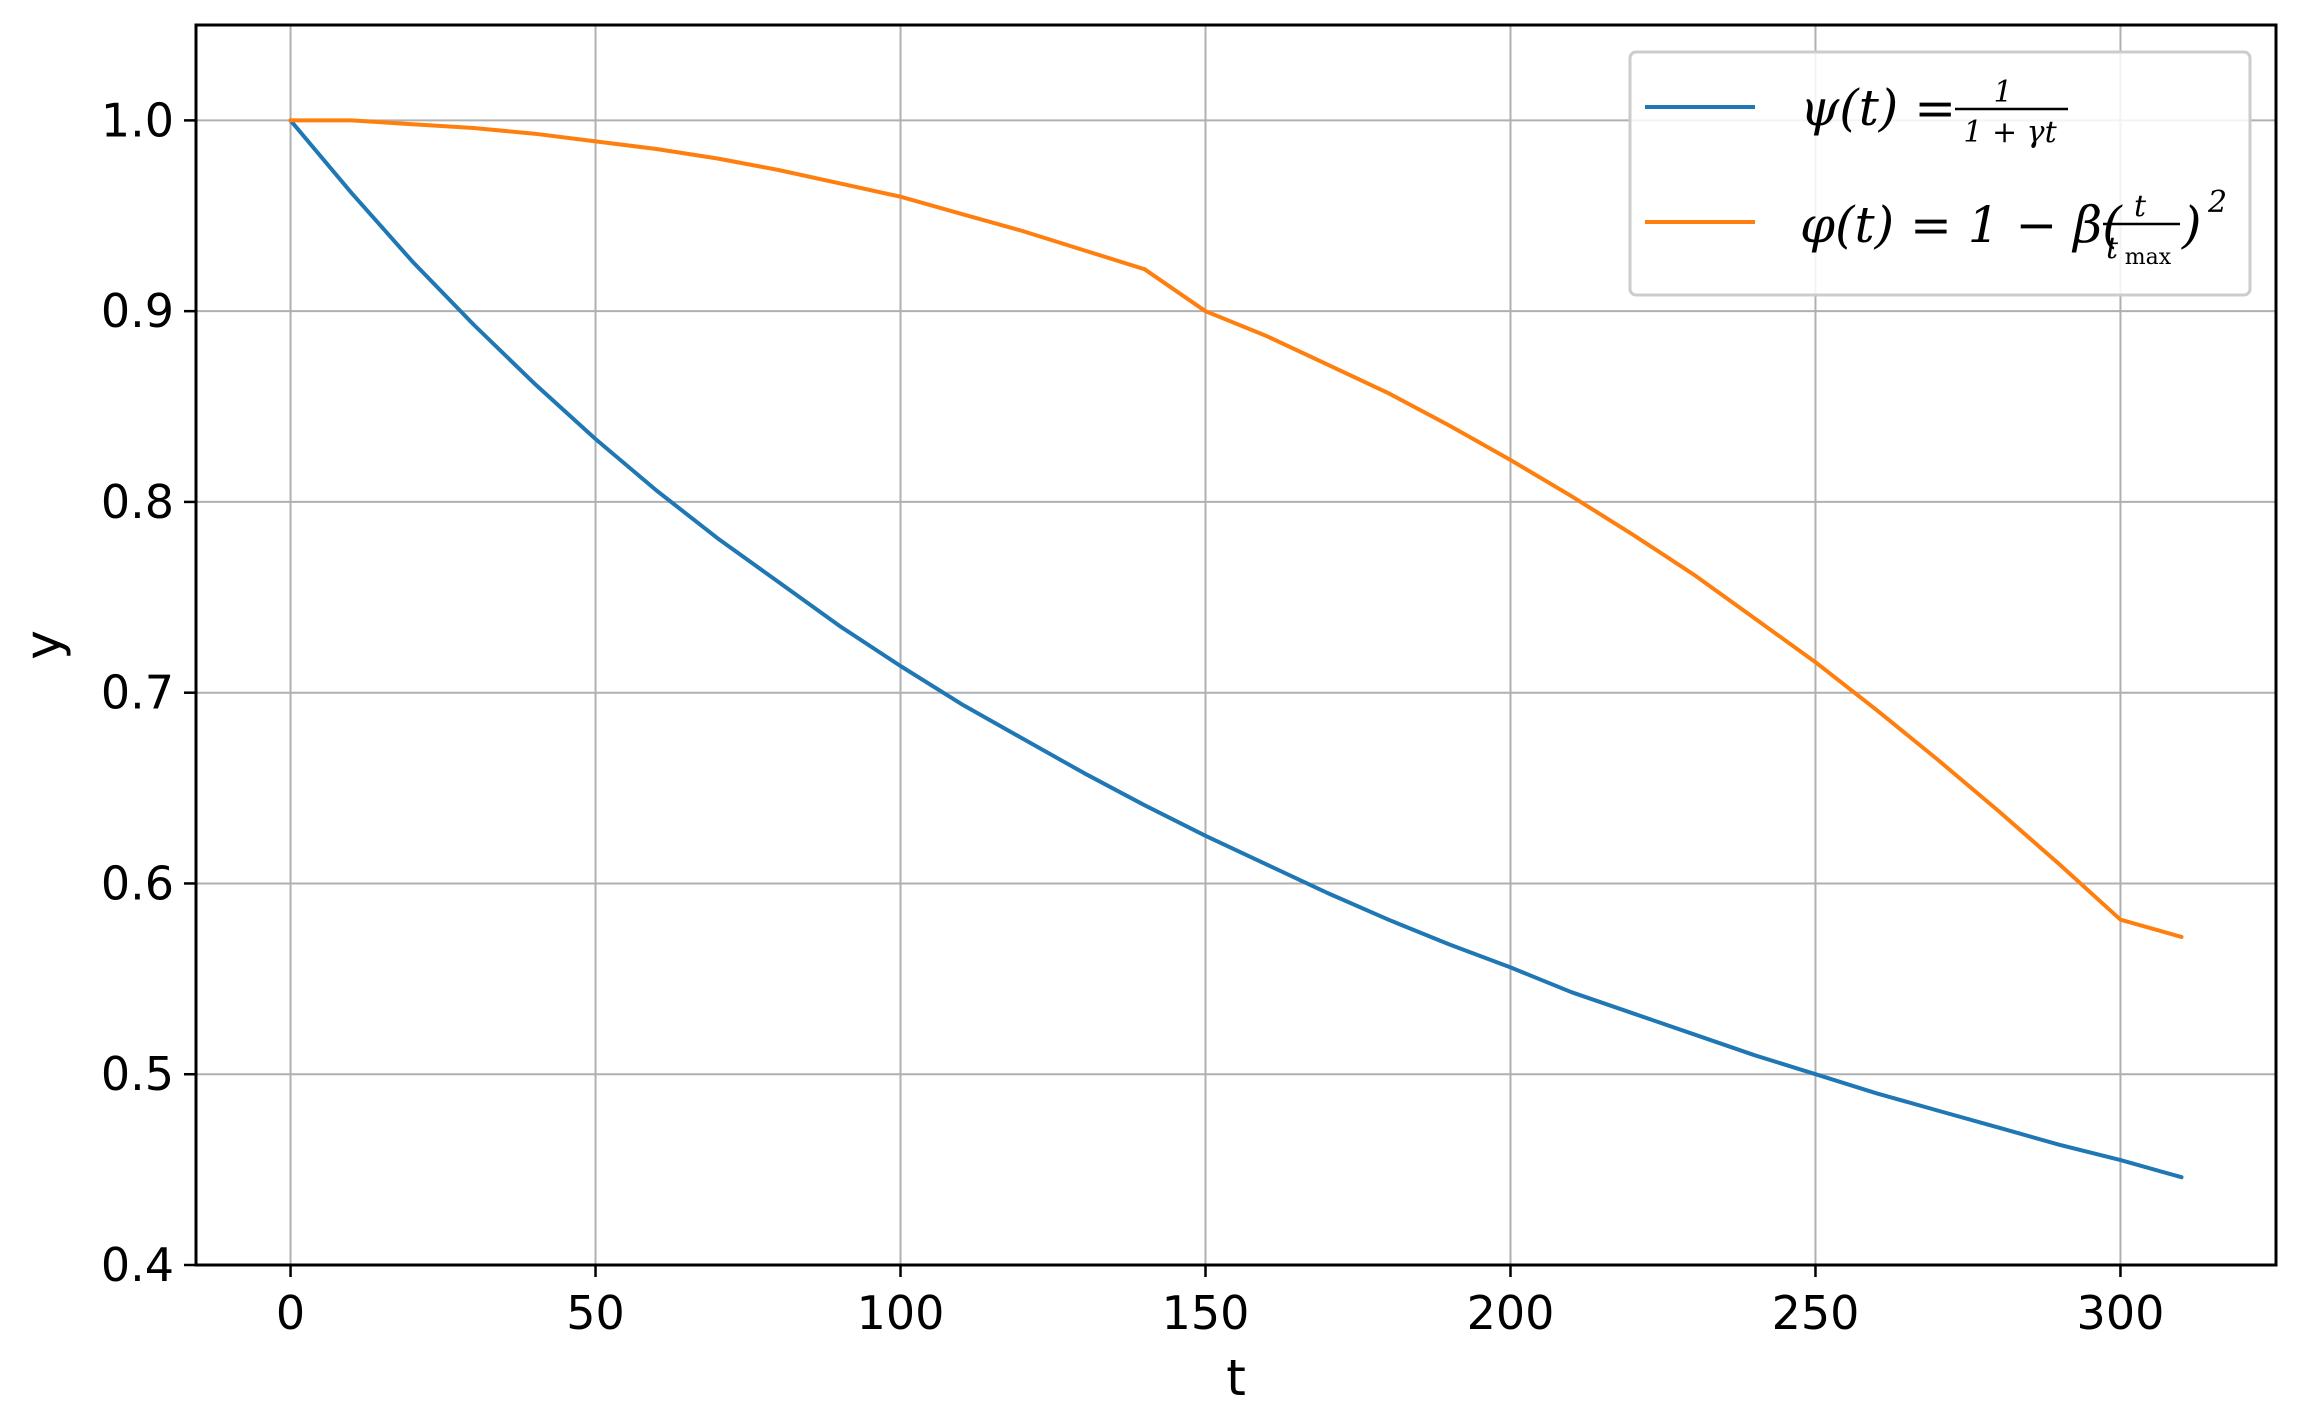  I want to click on x-tick-label: 150, so click(1206, 1313).